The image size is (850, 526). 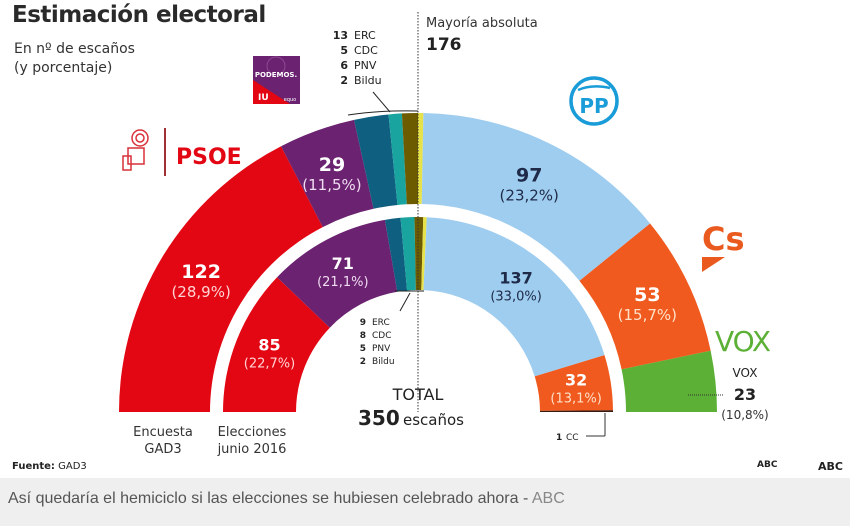 What do you see at coordinates (576, 380) in the screenshot?
I see `segment-seats-label: 32` at bounding box center [576, 380].